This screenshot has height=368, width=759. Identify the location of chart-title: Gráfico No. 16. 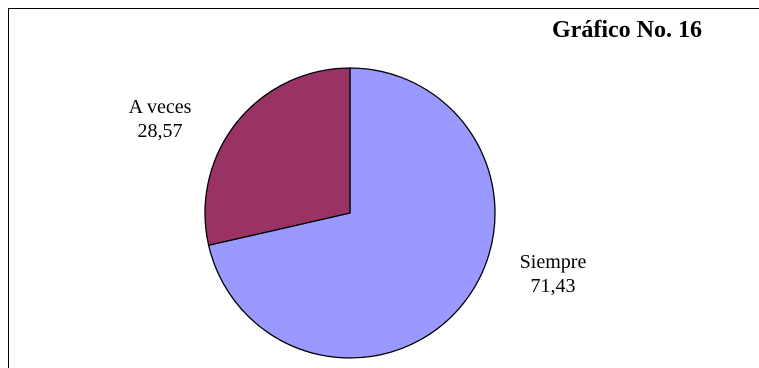
(627, 30).